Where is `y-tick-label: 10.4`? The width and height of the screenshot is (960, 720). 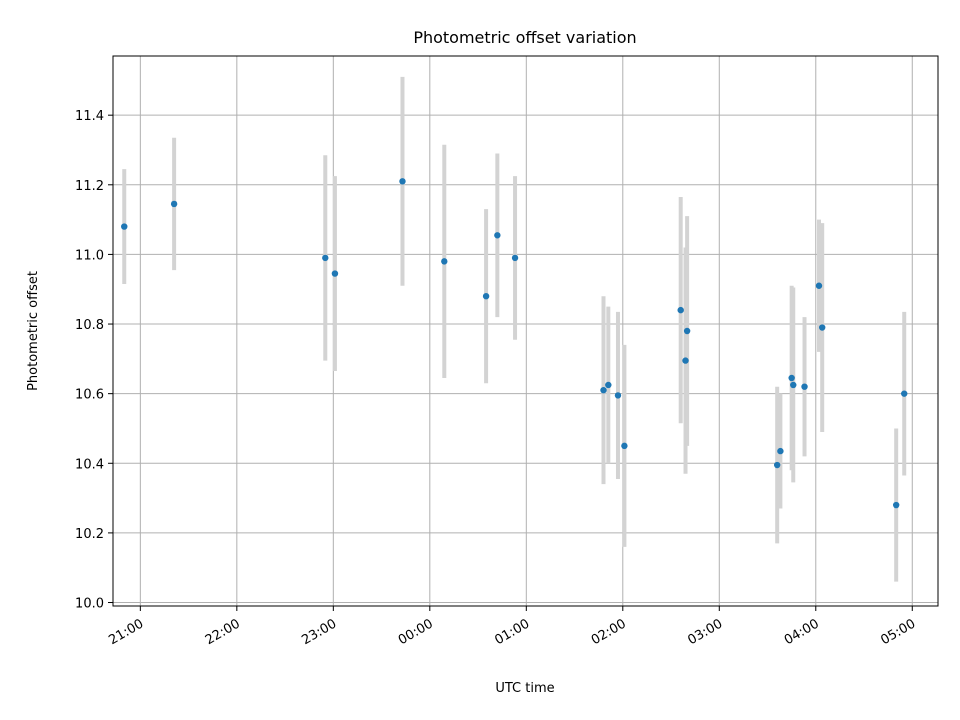
y-tick-label: 10.4 is located at coordinates (89, 464).